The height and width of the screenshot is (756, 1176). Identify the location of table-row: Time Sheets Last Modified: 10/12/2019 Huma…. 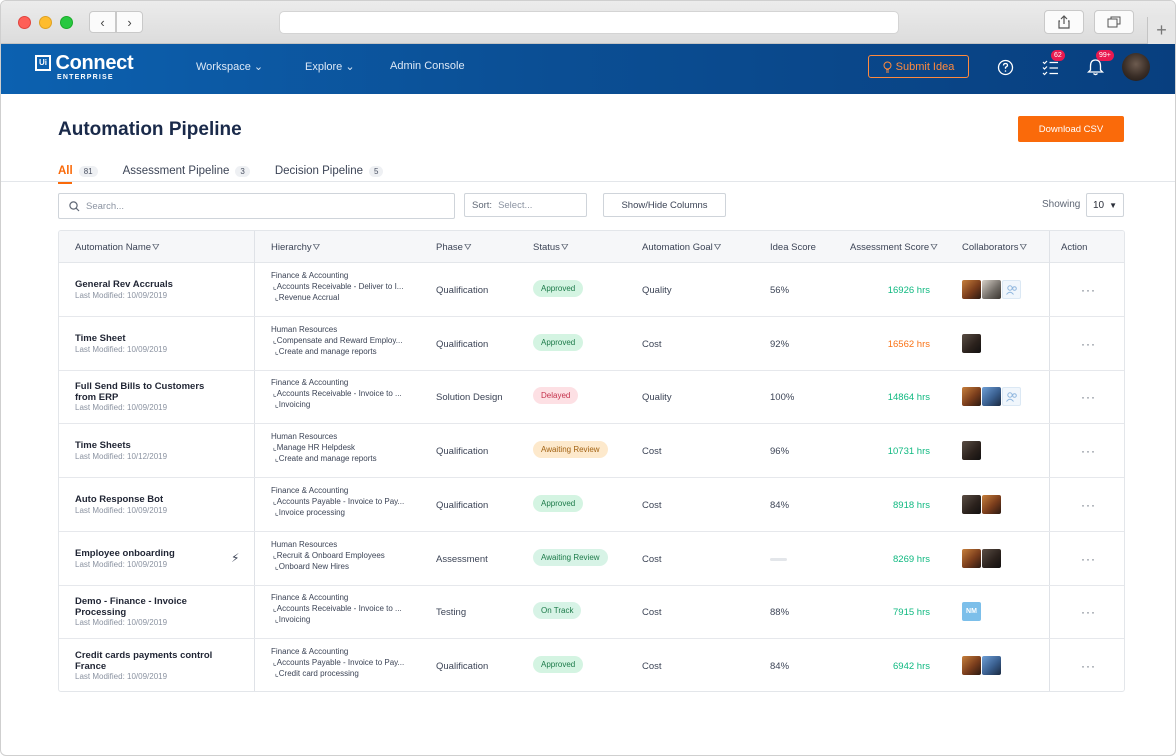
(591, 451).